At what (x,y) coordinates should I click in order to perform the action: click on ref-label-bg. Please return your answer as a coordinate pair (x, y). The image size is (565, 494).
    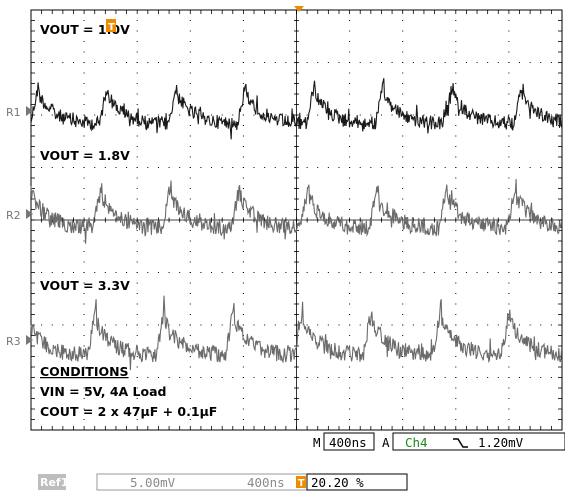
    Looking at the image, I should click on (52, 482).